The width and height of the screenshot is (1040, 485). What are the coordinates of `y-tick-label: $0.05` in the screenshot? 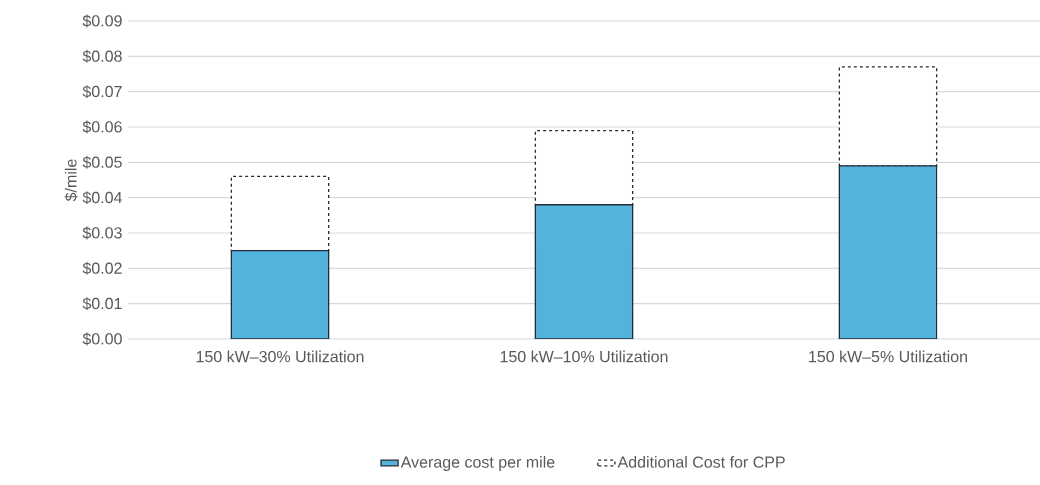 It's located at (102, 162).